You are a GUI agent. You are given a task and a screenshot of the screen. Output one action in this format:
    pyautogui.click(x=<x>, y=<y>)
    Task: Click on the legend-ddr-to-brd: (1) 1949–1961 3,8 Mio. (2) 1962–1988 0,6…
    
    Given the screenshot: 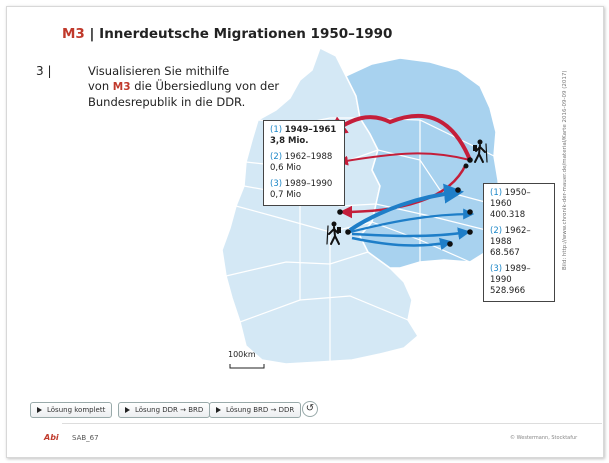 What is the action you would take?
    pyautogui.click(x=304, y=163)
    